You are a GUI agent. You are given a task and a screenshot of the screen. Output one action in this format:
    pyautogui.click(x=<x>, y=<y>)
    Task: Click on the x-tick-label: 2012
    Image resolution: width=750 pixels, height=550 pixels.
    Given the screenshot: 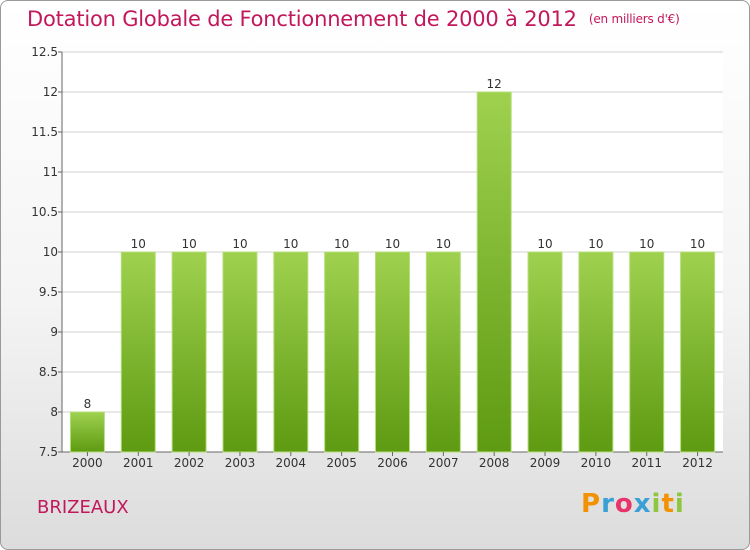 What is the action you would take?
    pyautogui.click(x=697, y=463)
    